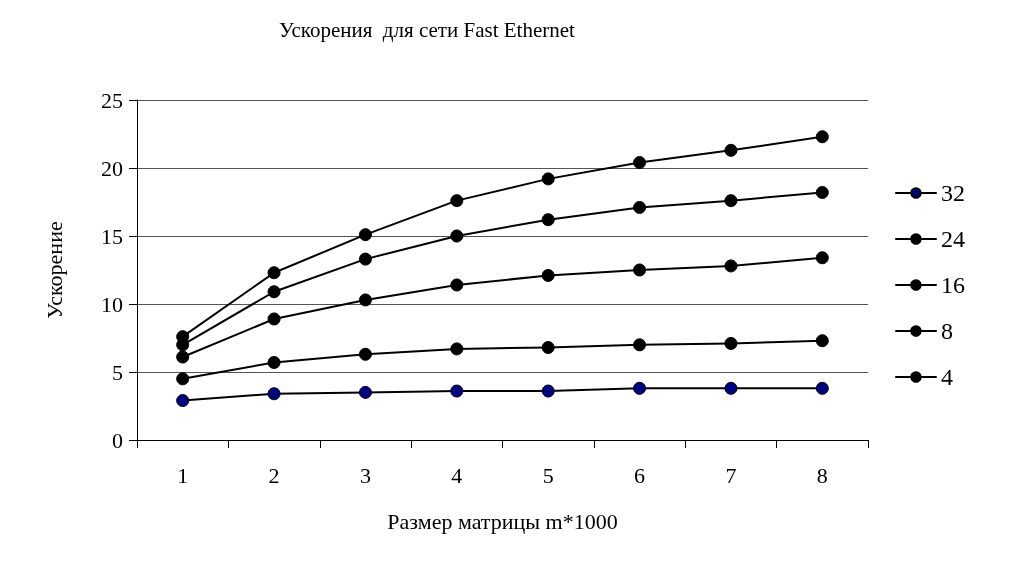  Describe the element at coordinates (457, 475) in the screenshot. I see `x-tick-label: 4` at that location.